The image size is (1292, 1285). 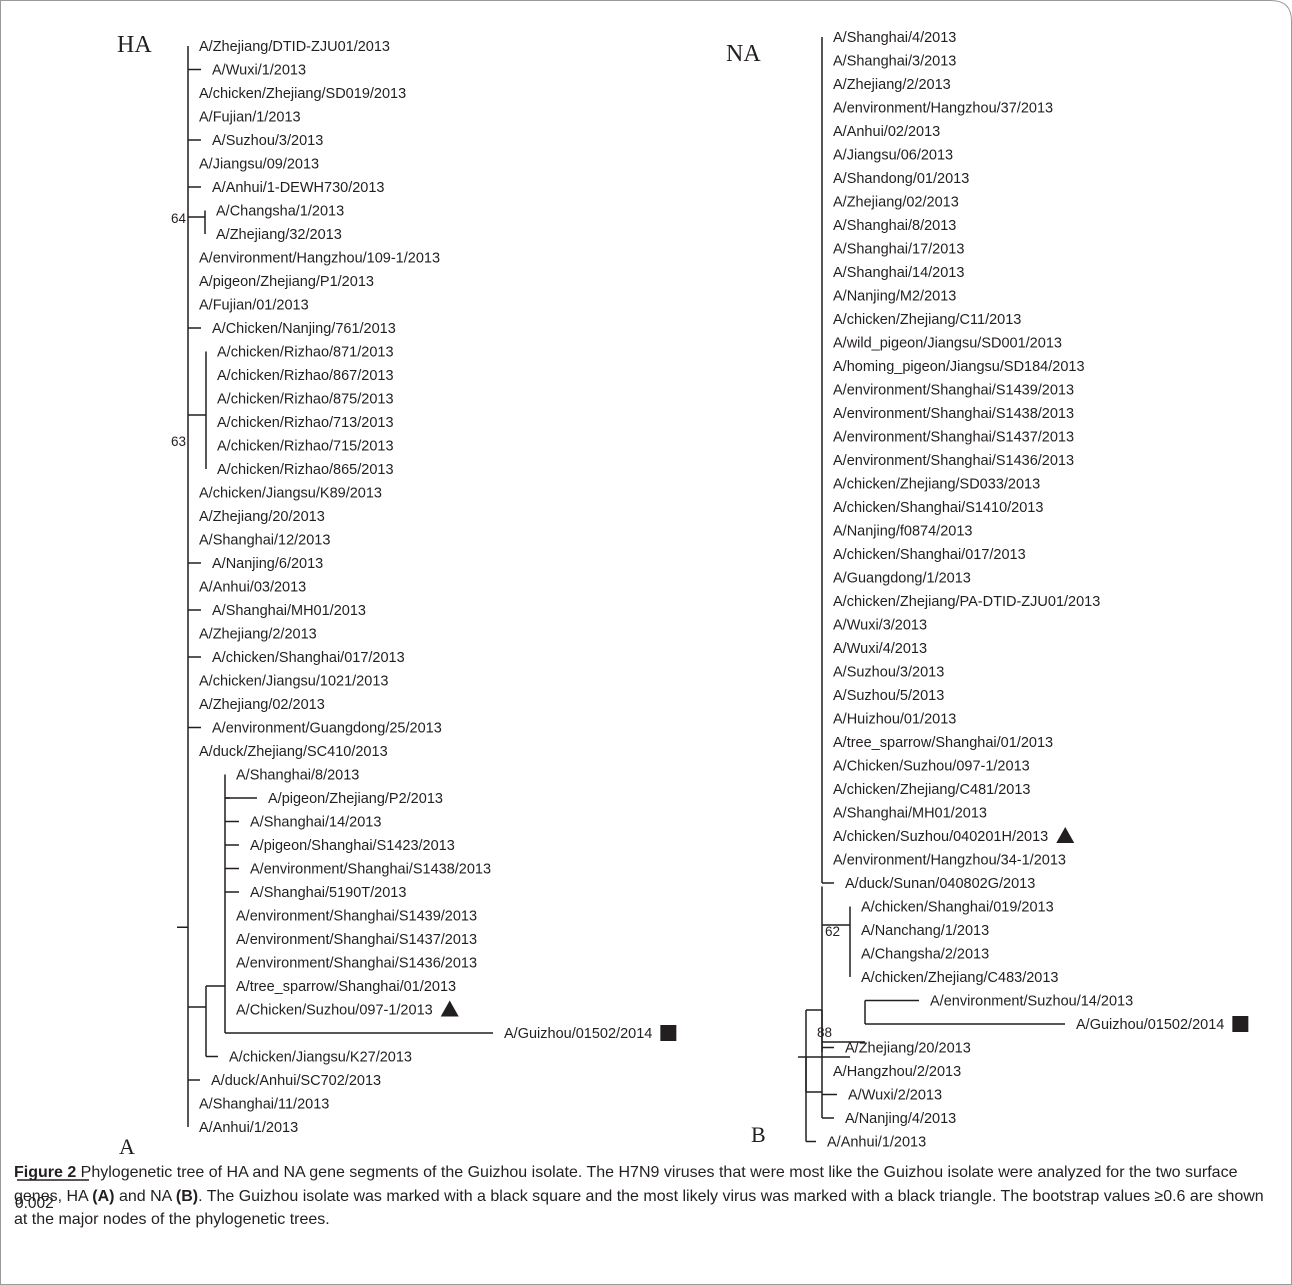 I want to click on ha-panel-title: HA, so click(x=134, y=45).